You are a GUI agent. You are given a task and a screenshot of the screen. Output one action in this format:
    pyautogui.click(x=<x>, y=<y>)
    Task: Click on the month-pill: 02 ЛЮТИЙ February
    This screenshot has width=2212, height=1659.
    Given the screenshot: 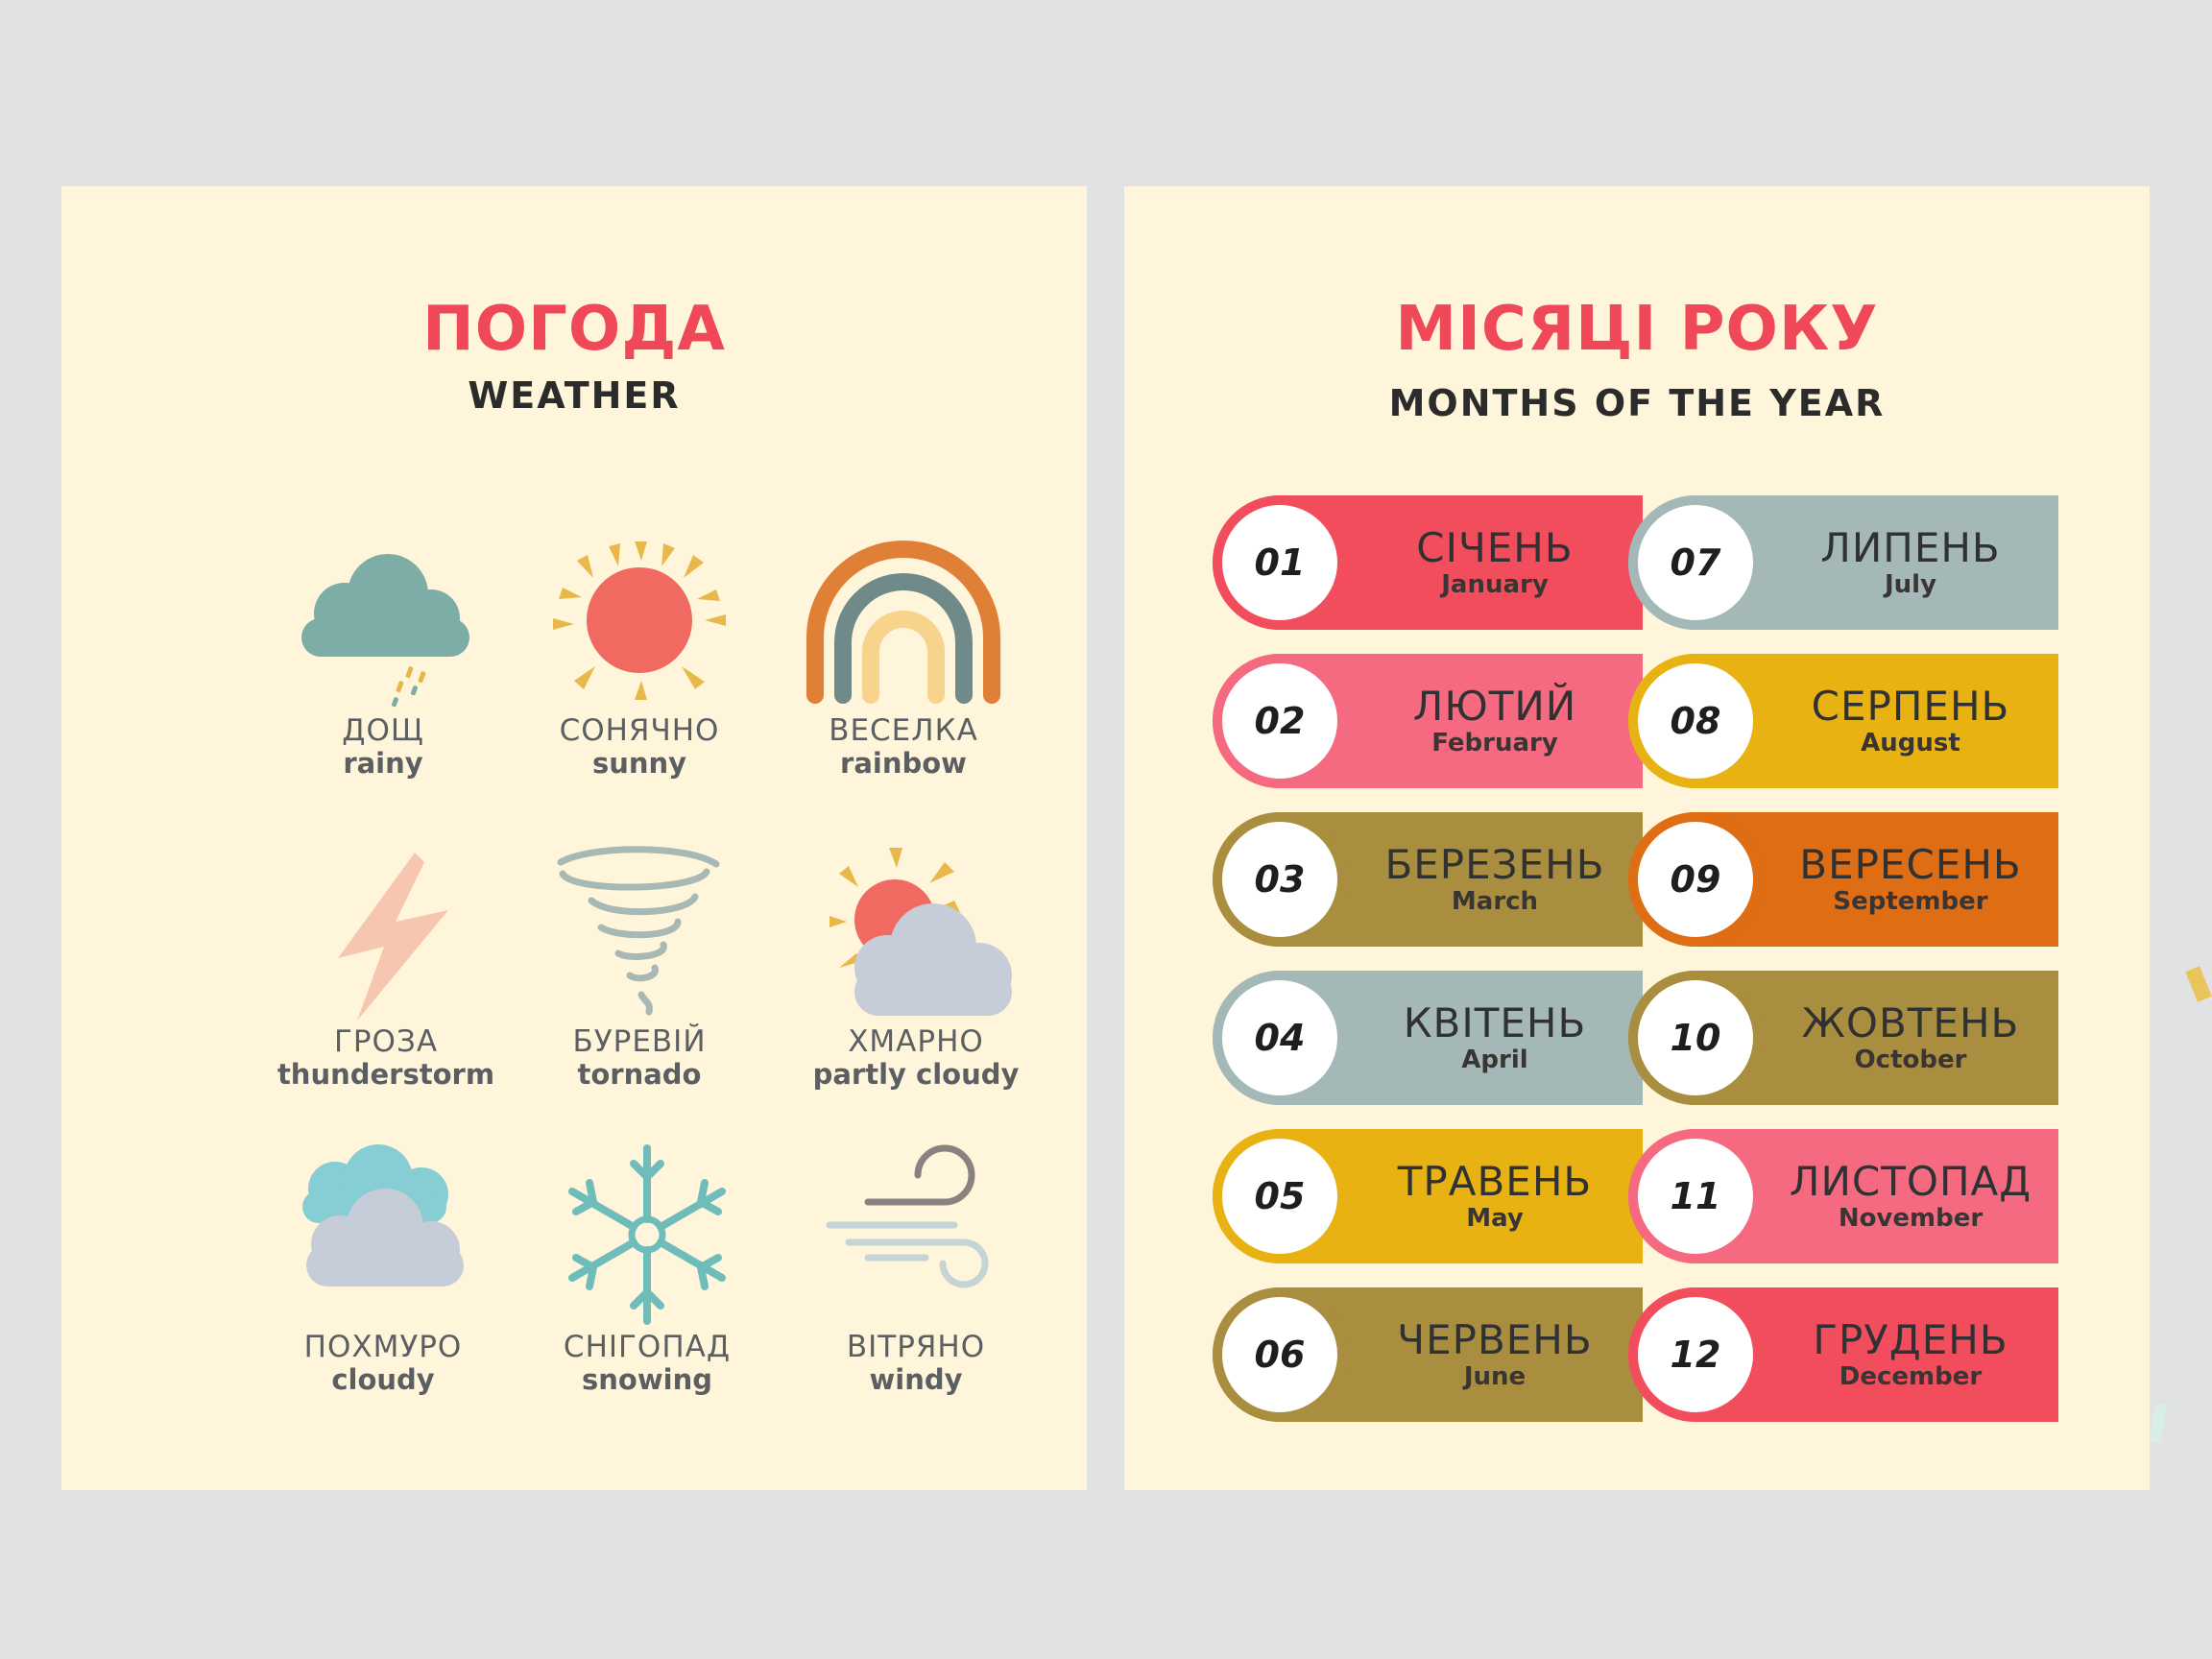 What is the action you would take?
    pyautogui.click(x=1428, y=721)
    